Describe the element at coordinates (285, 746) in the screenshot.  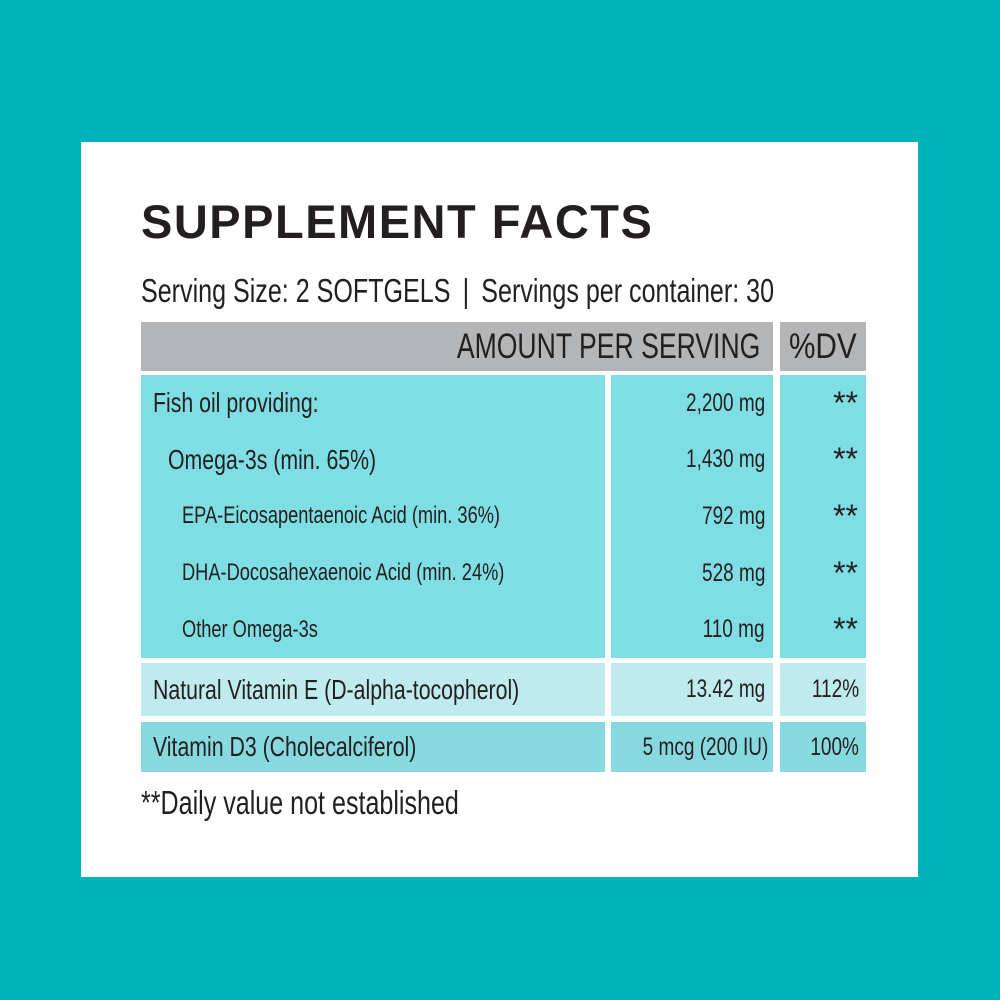
I see `table-row-label: Vitamin D3 (Cholecalciferol)` at that location.